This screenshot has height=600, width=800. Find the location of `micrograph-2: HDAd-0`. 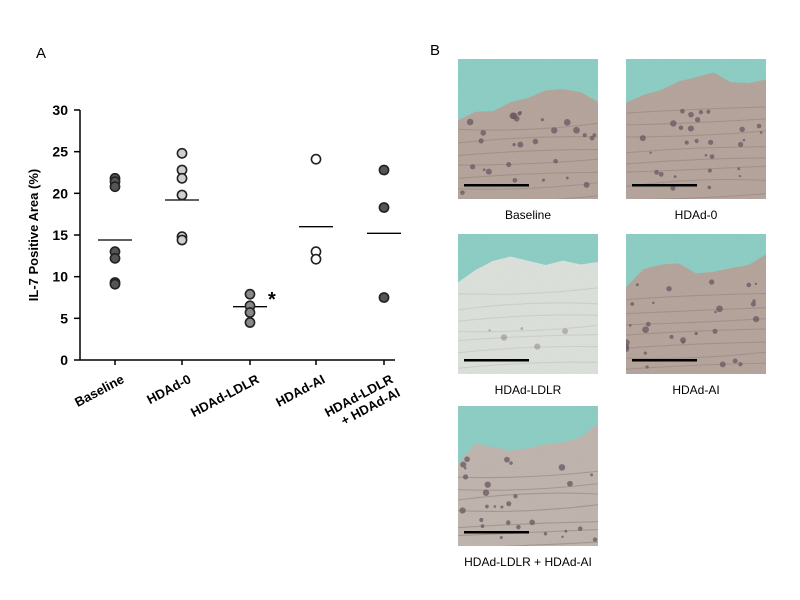

micrograph-2: HDAd-0 is located at coordinates (696, 140).